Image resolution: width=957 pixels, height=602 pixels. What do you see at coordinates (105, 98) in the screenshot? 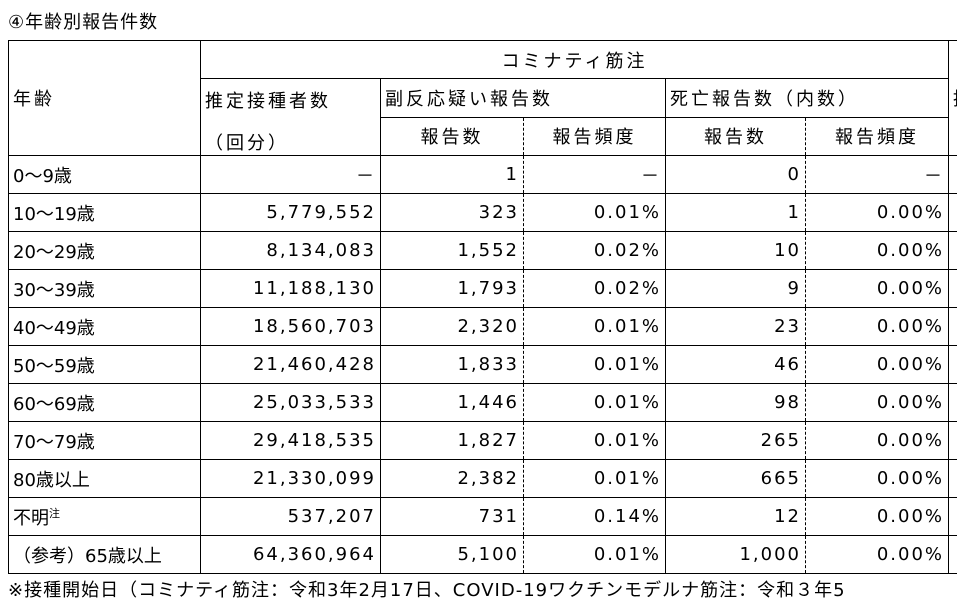
I see `header-cell: 年齢` at bounding box center [105, 98].